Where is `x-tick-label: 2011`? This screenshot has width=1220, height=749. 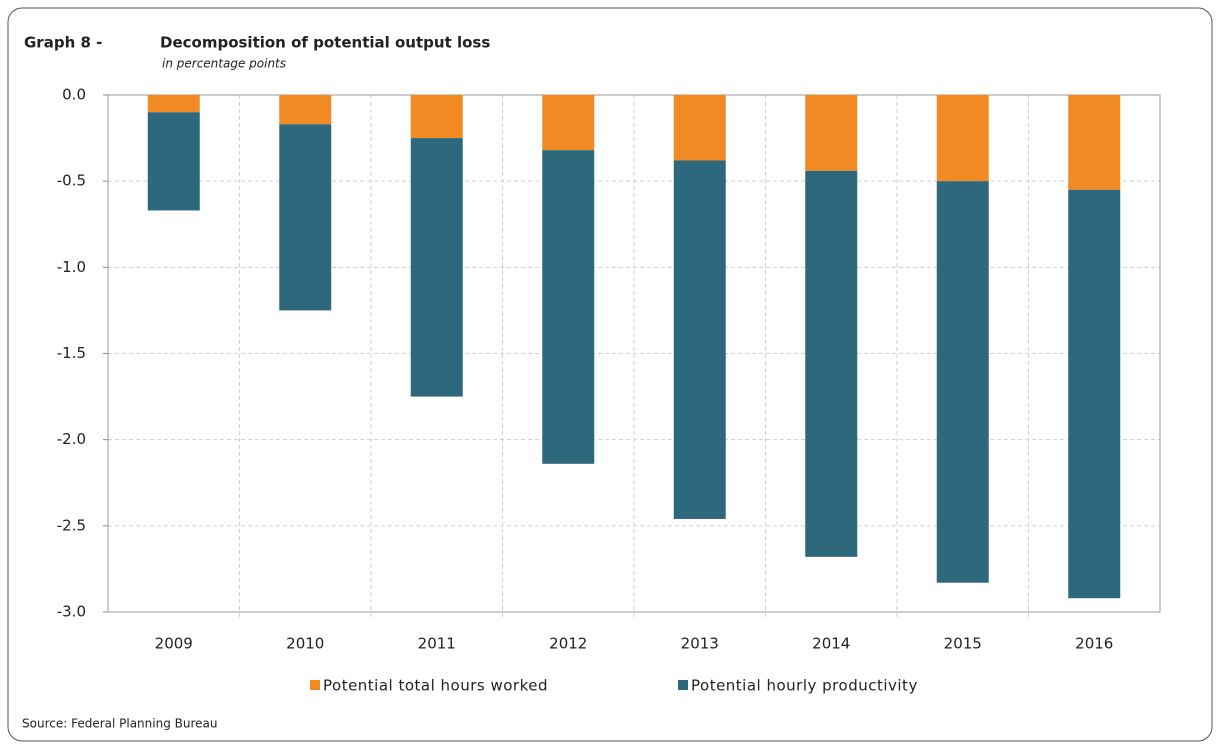
x-tick-label: 2011 is located at coordinates (437, 644).